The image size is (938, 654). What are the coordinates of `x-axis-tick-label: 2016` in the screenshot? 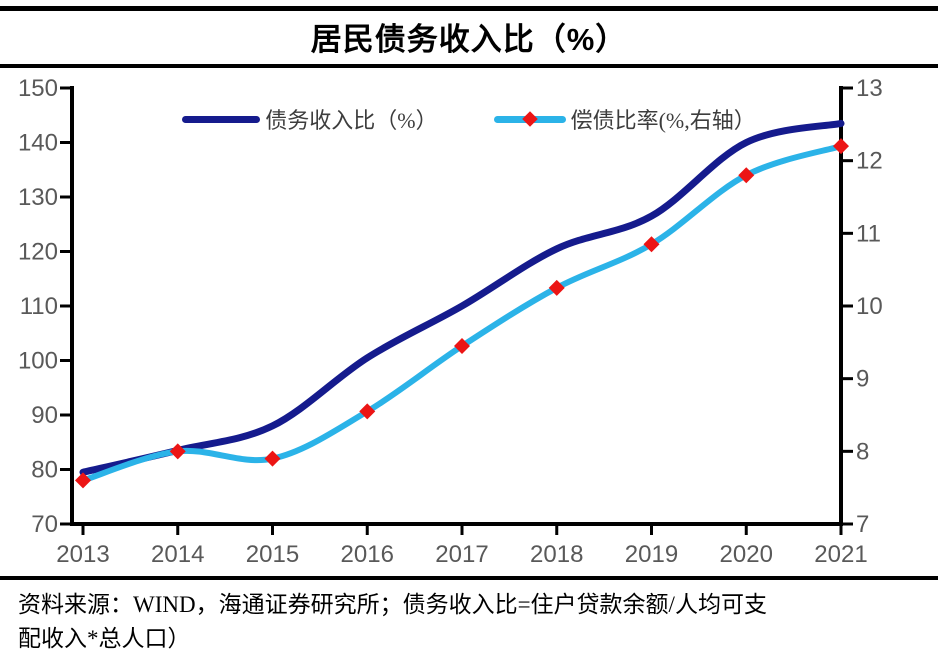 It's located at (367, 554).